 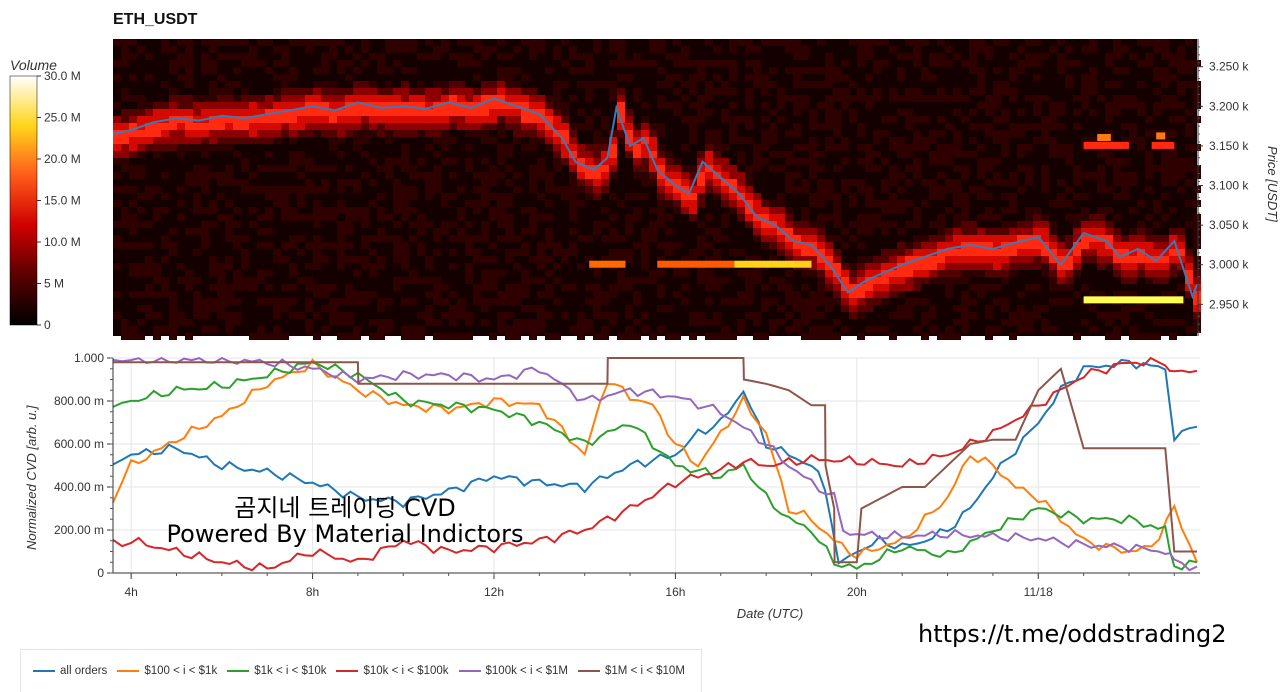 What do you see at coordinates (1072, 634) in the screenshot?
I see `telegram-link: https://t.me/oddstrading2` at bounding box center [1072, 634].